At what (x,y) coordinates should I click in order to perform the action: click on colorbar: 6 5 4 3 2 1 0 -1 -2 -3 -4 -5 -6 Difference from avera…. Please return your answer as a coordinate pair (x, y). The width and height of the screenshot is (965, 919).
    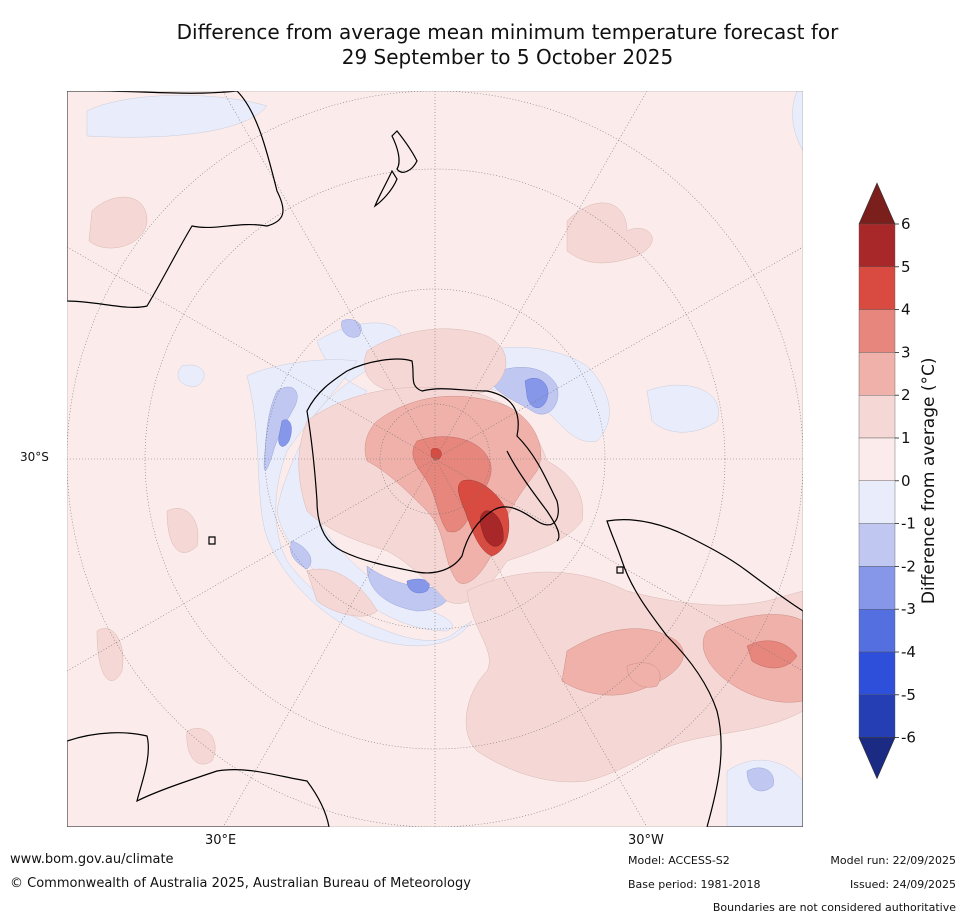
    Looking at the image, I should click on (898, 481).